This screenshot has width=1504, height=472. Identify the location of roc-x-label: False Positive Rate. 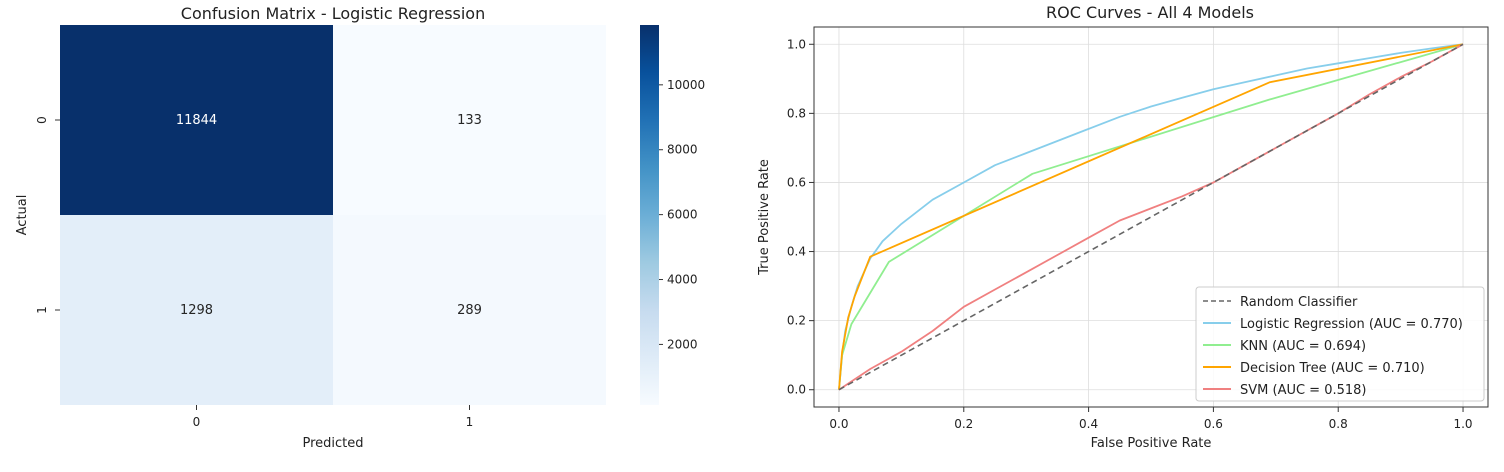
(1151, 443).